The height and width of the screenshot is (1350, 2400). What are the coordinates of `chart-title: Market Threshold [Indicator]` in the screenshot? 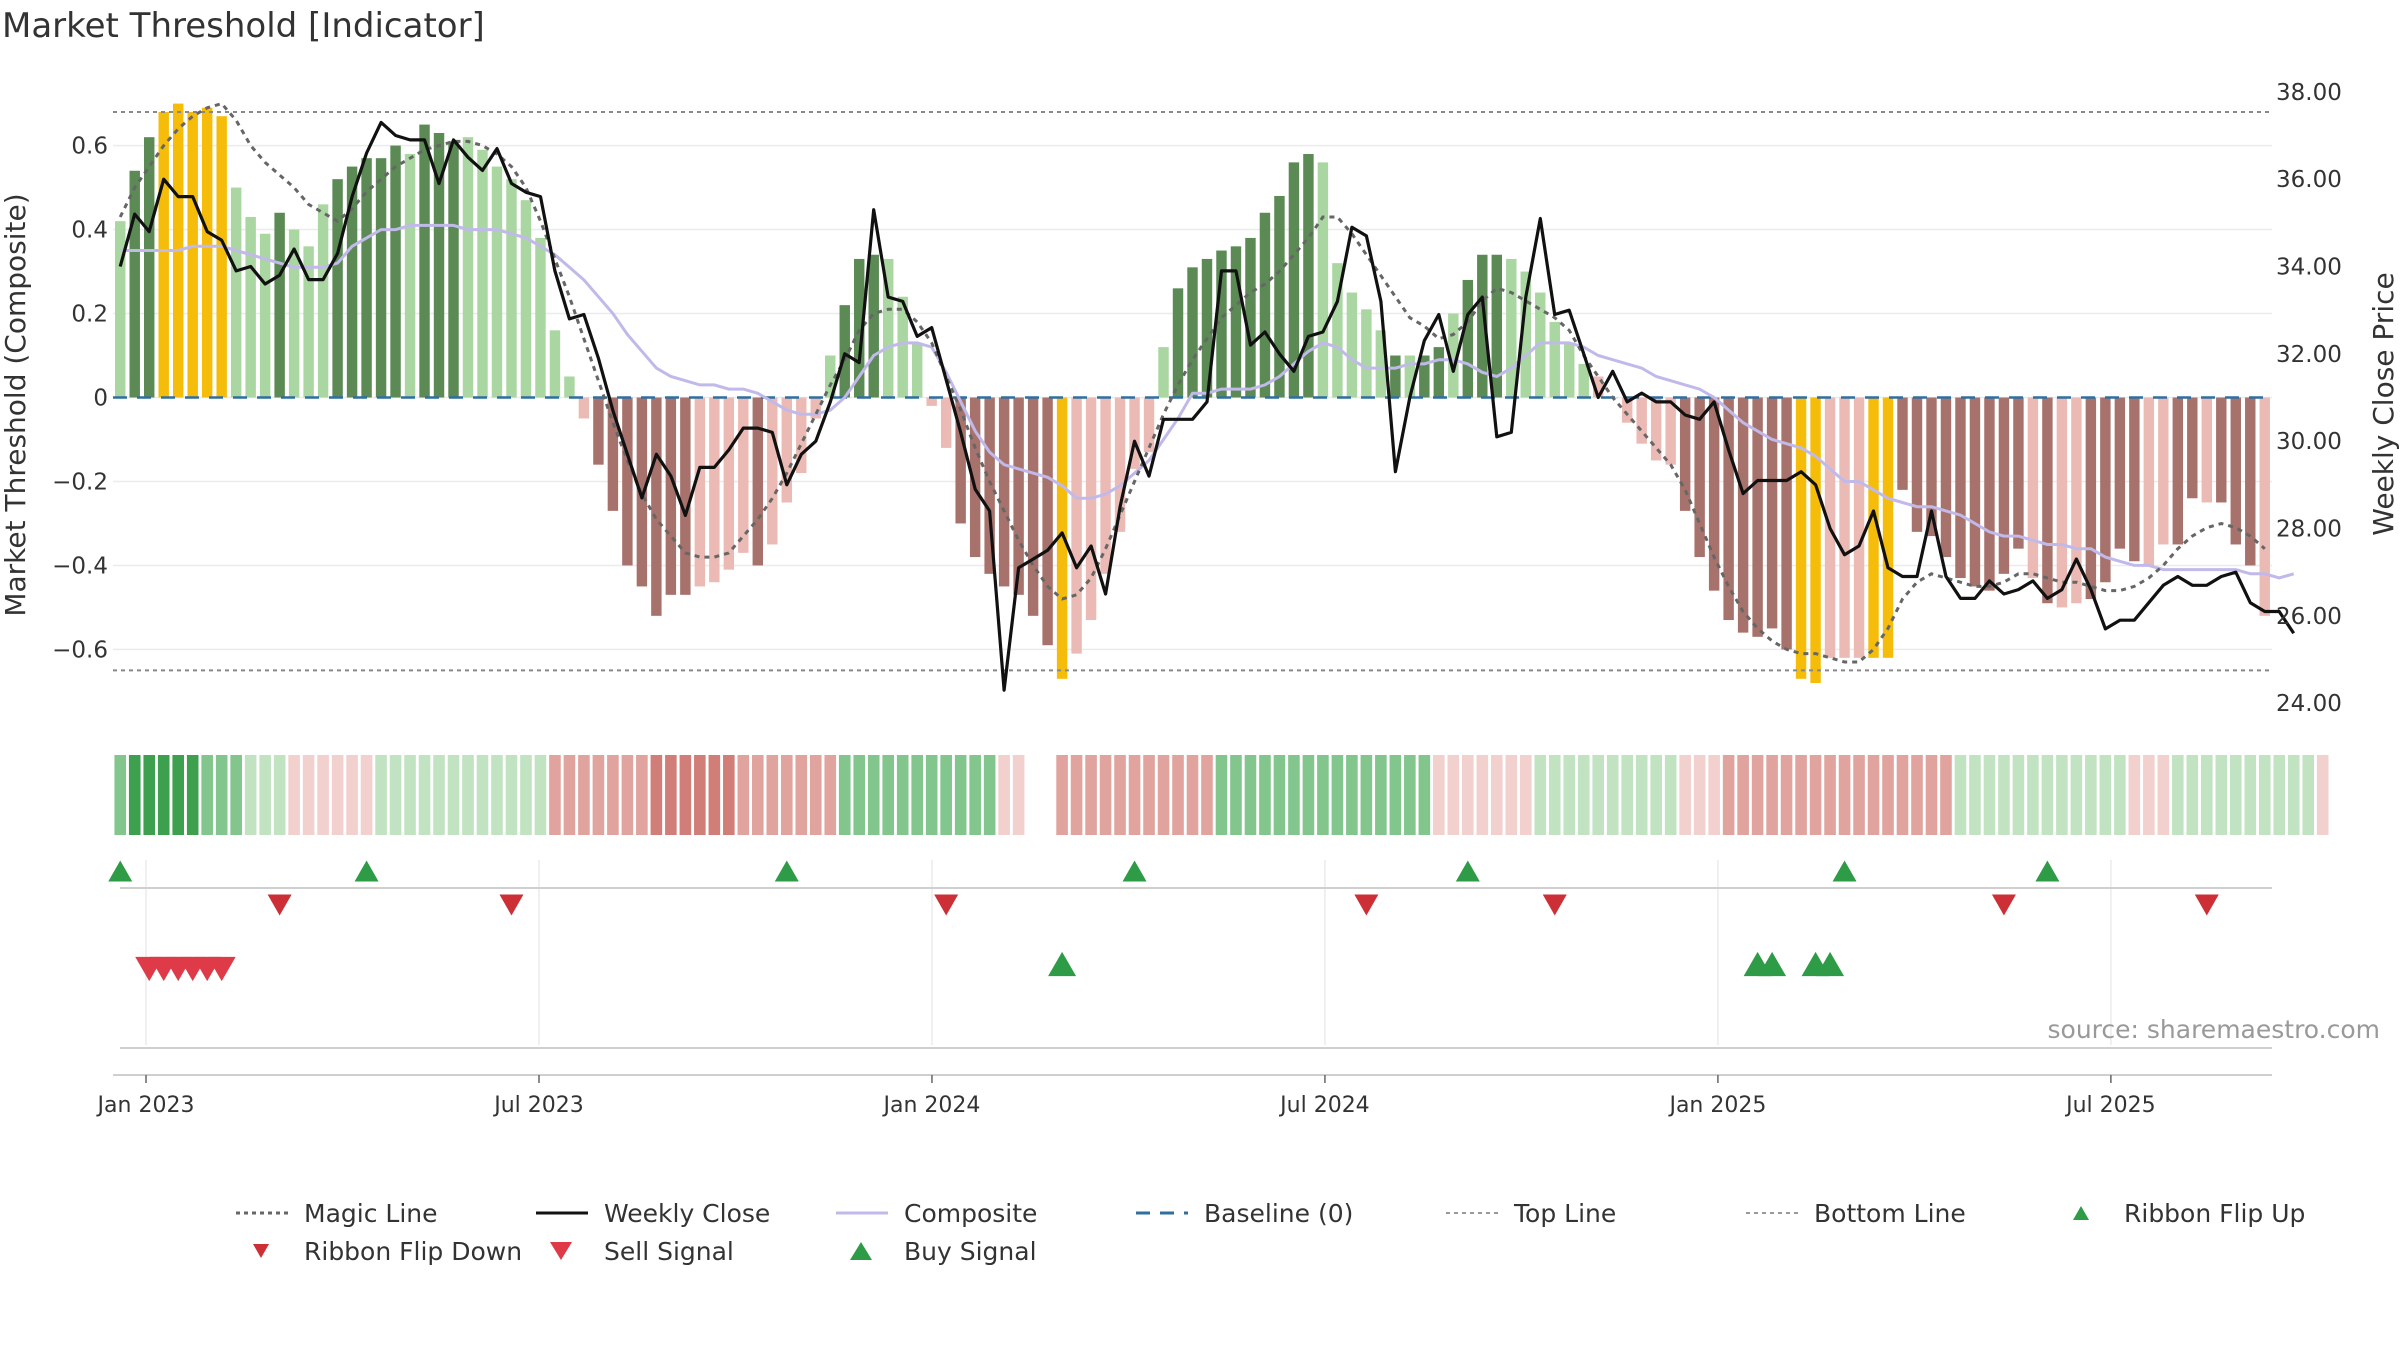 It's located at (243, 26).